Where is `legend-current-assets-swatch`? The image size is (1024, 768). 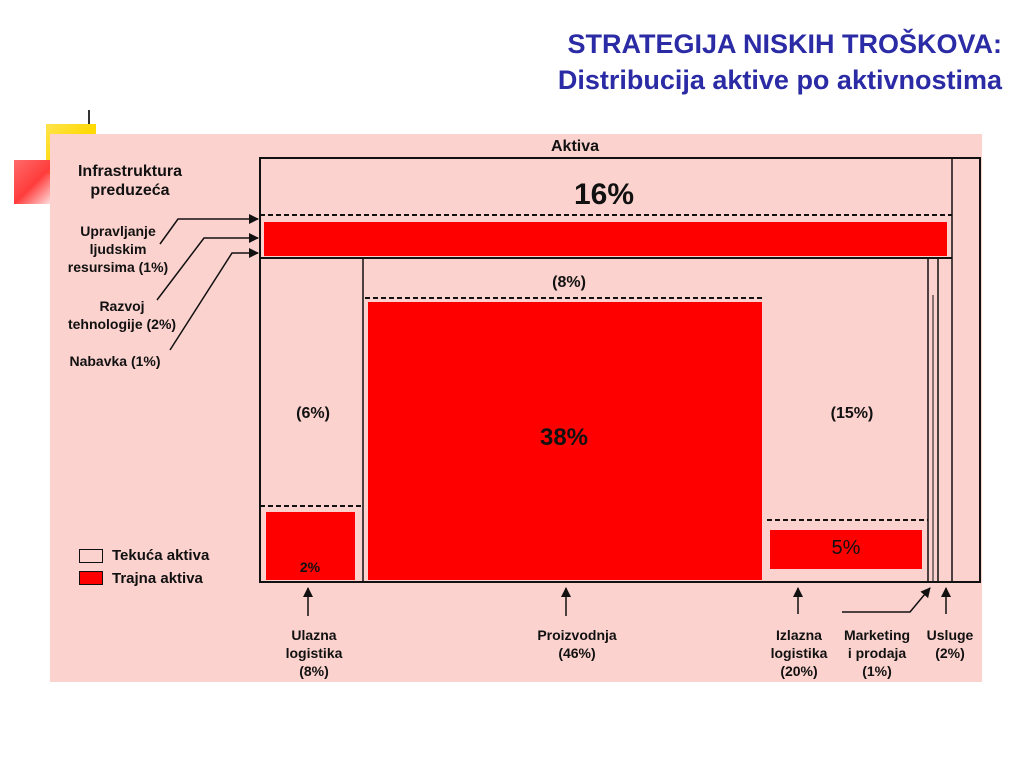 legend-current-assets-swatch is located at coordinates (91, 556).